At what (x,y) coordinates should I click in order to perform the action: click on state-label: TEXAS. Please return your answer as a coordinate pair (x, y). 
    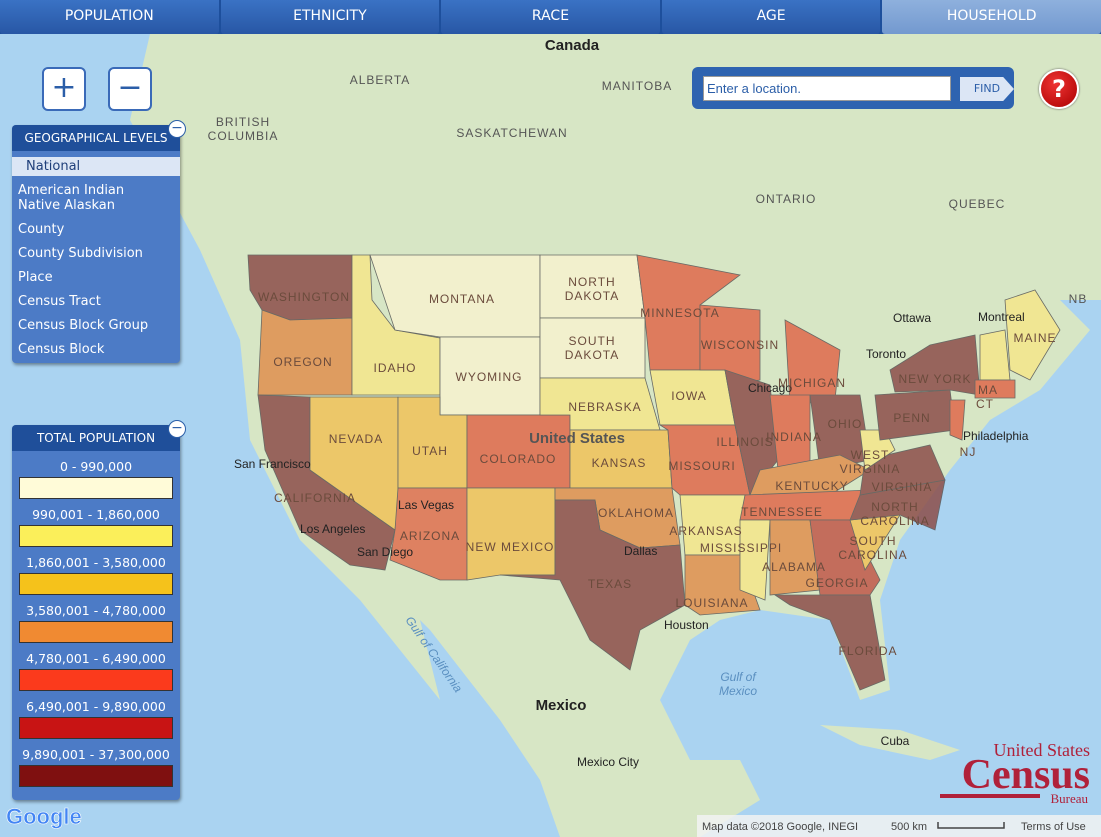
    Looking at the image, I should click on (610, 584).